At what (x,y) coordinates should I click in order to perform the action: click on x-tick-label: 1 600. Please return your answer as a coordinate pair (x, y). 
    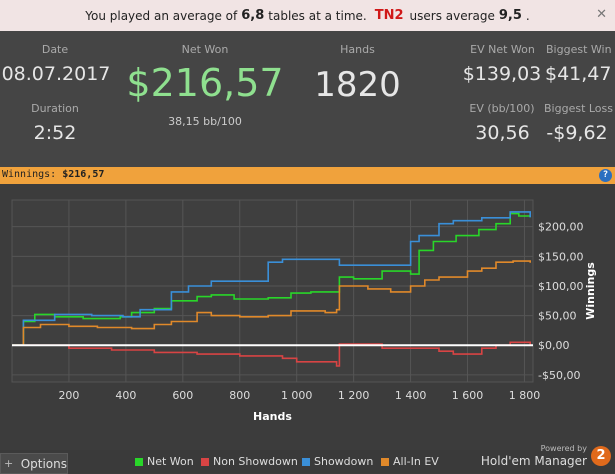
    Looking at the image, I should click on (468, 395).